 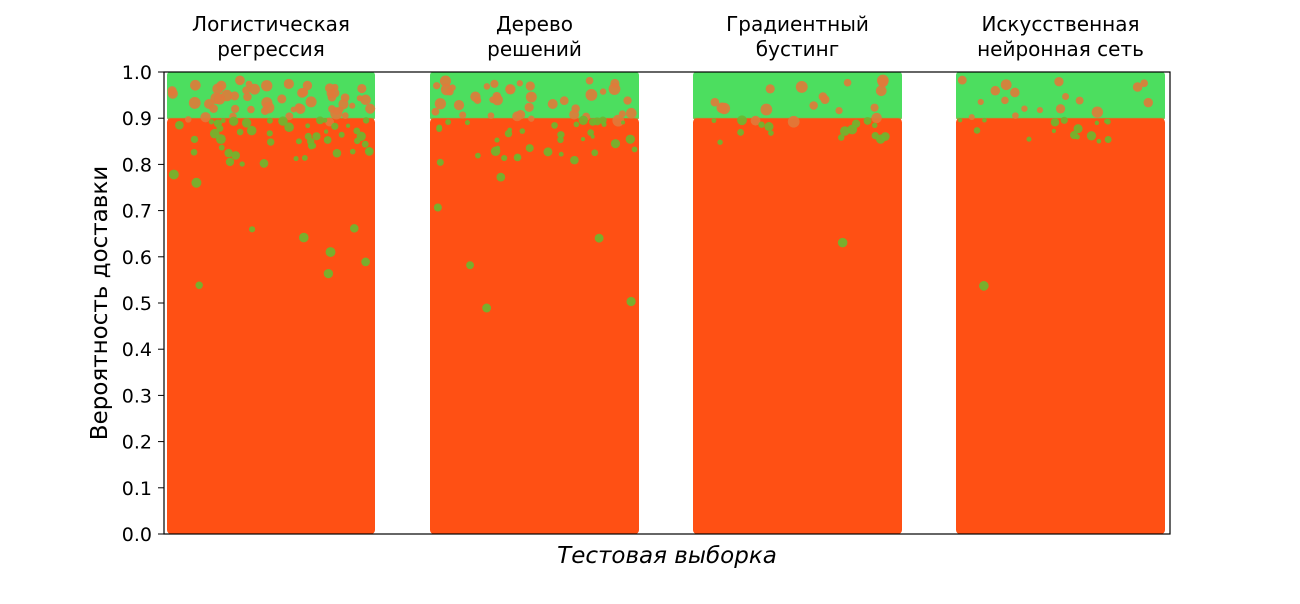 I want to click on y-tick-label: 0.4, so click(x=137, y=350).